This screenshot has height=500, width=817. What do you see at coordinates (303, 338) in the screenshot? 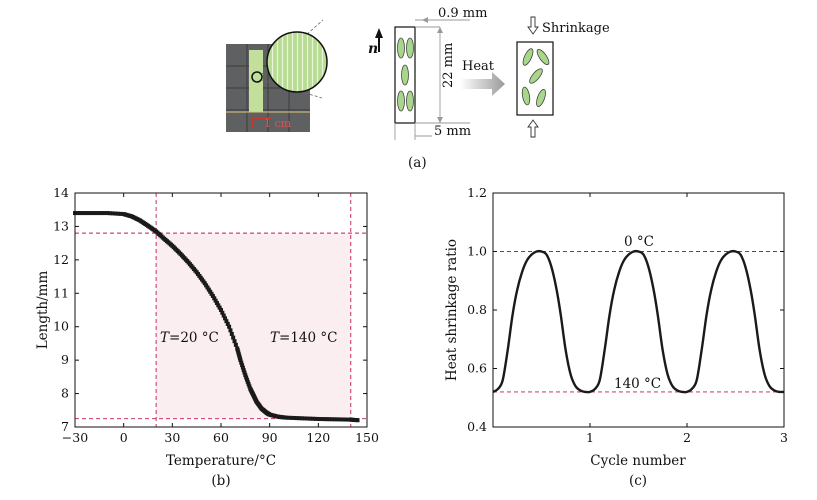
I see `annotation-t140: T=140 °C` at bounding box center [303, 338].